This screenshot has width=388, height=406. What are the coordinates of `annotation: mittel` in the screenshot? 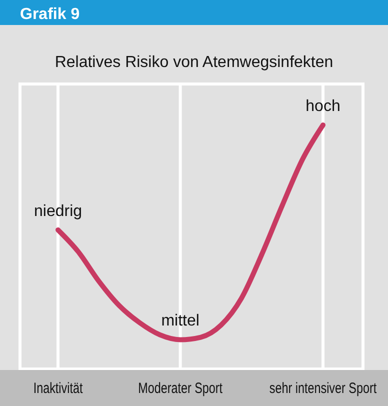 It's located at (180, 321).